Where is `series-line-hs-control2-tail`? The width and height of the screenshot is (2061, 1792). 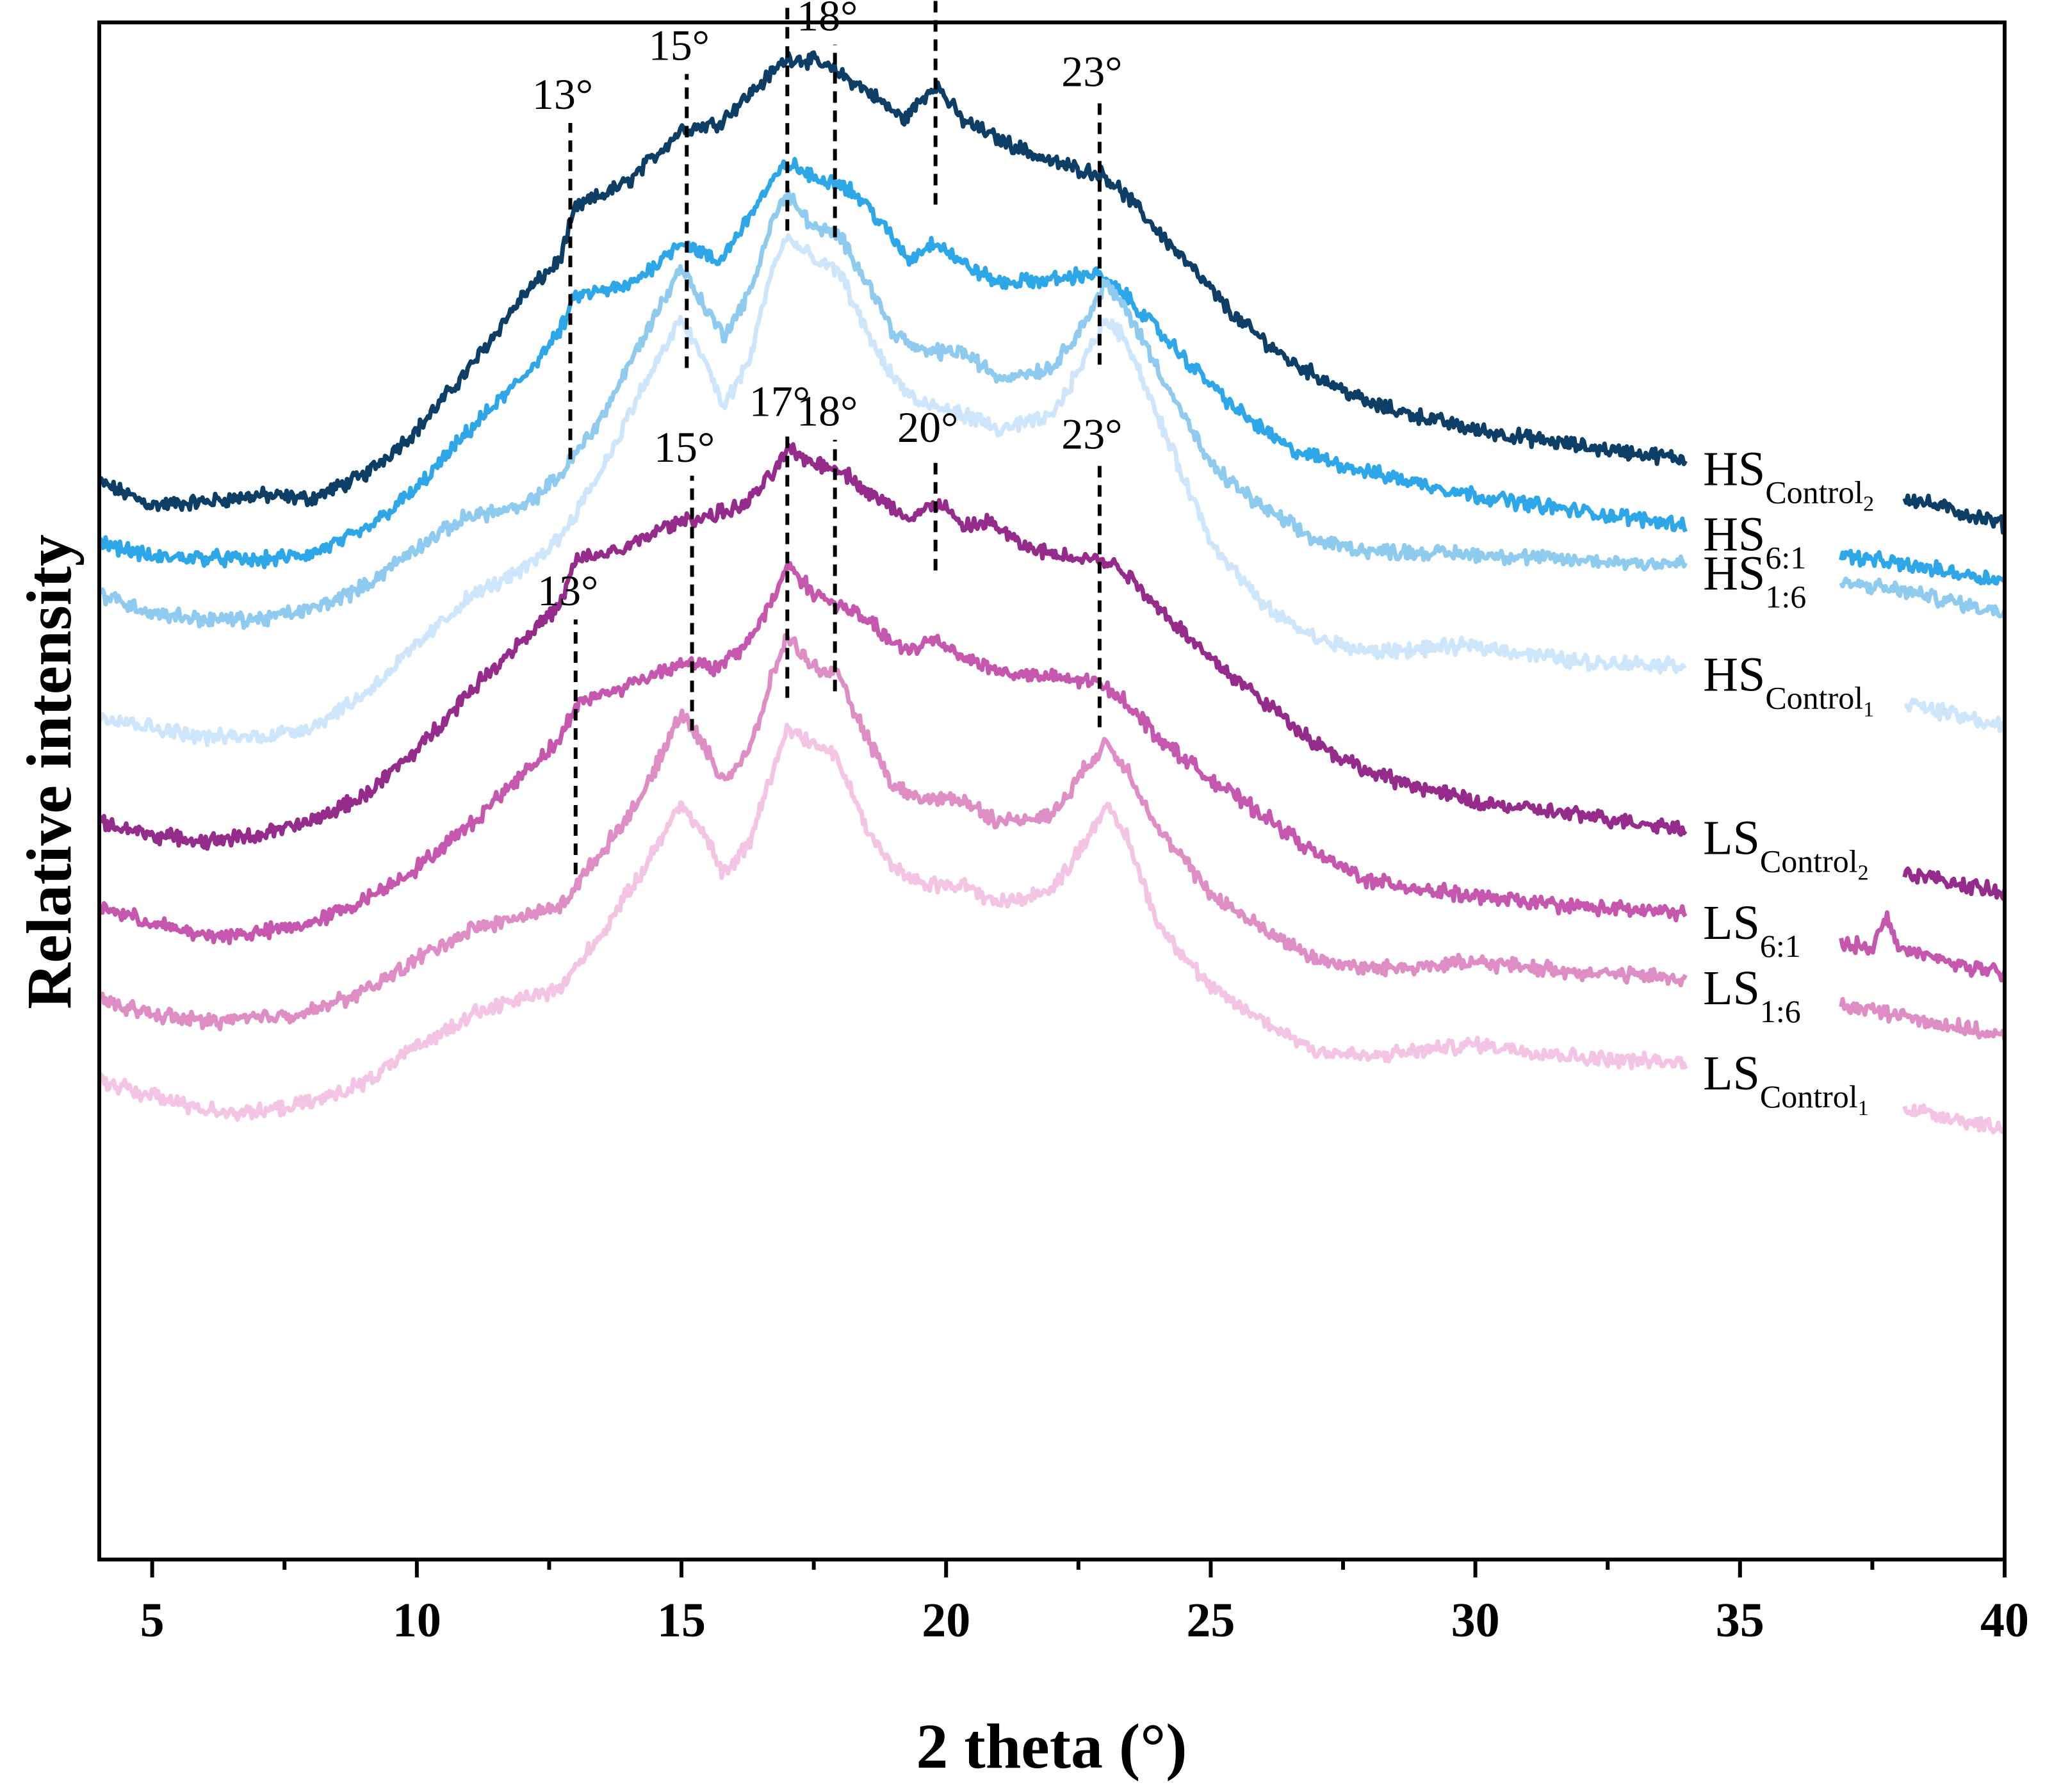 series-line-hs-control2-tail is located at coordinates (1954, 514).